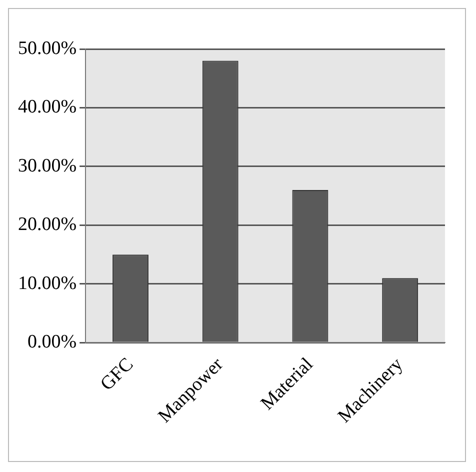 The height and width of the screenshot is (472, 476). What do you see at coordinates (47, 48) in the screenshot?
I see `y-tick-label: 50.00%` at bounding box center [47, 48].